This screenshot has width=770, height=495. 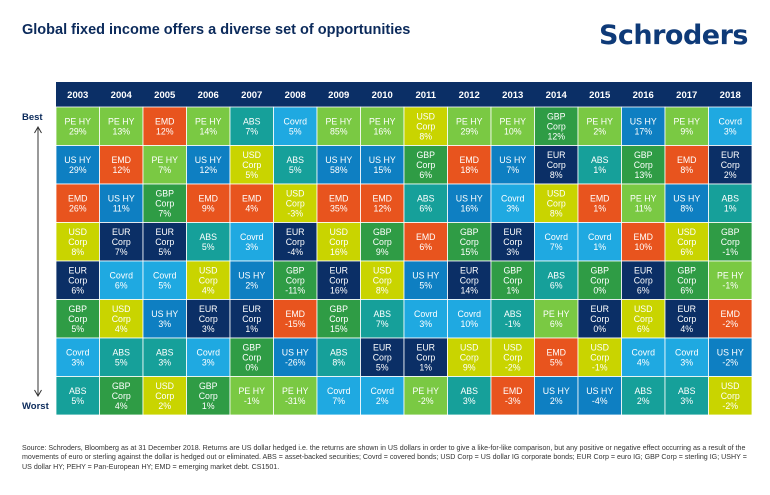 I want to click on year-label: 2017, so click(x=686, y=95).